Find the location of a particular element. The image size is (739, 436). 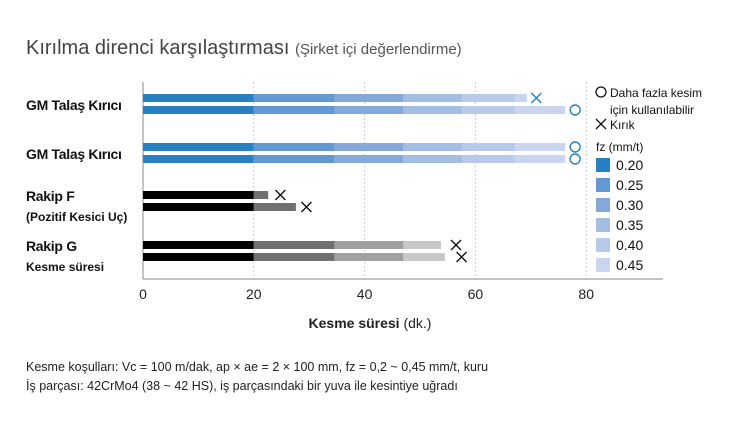

group-label: Rakip F is located at coordinates (50, 196).